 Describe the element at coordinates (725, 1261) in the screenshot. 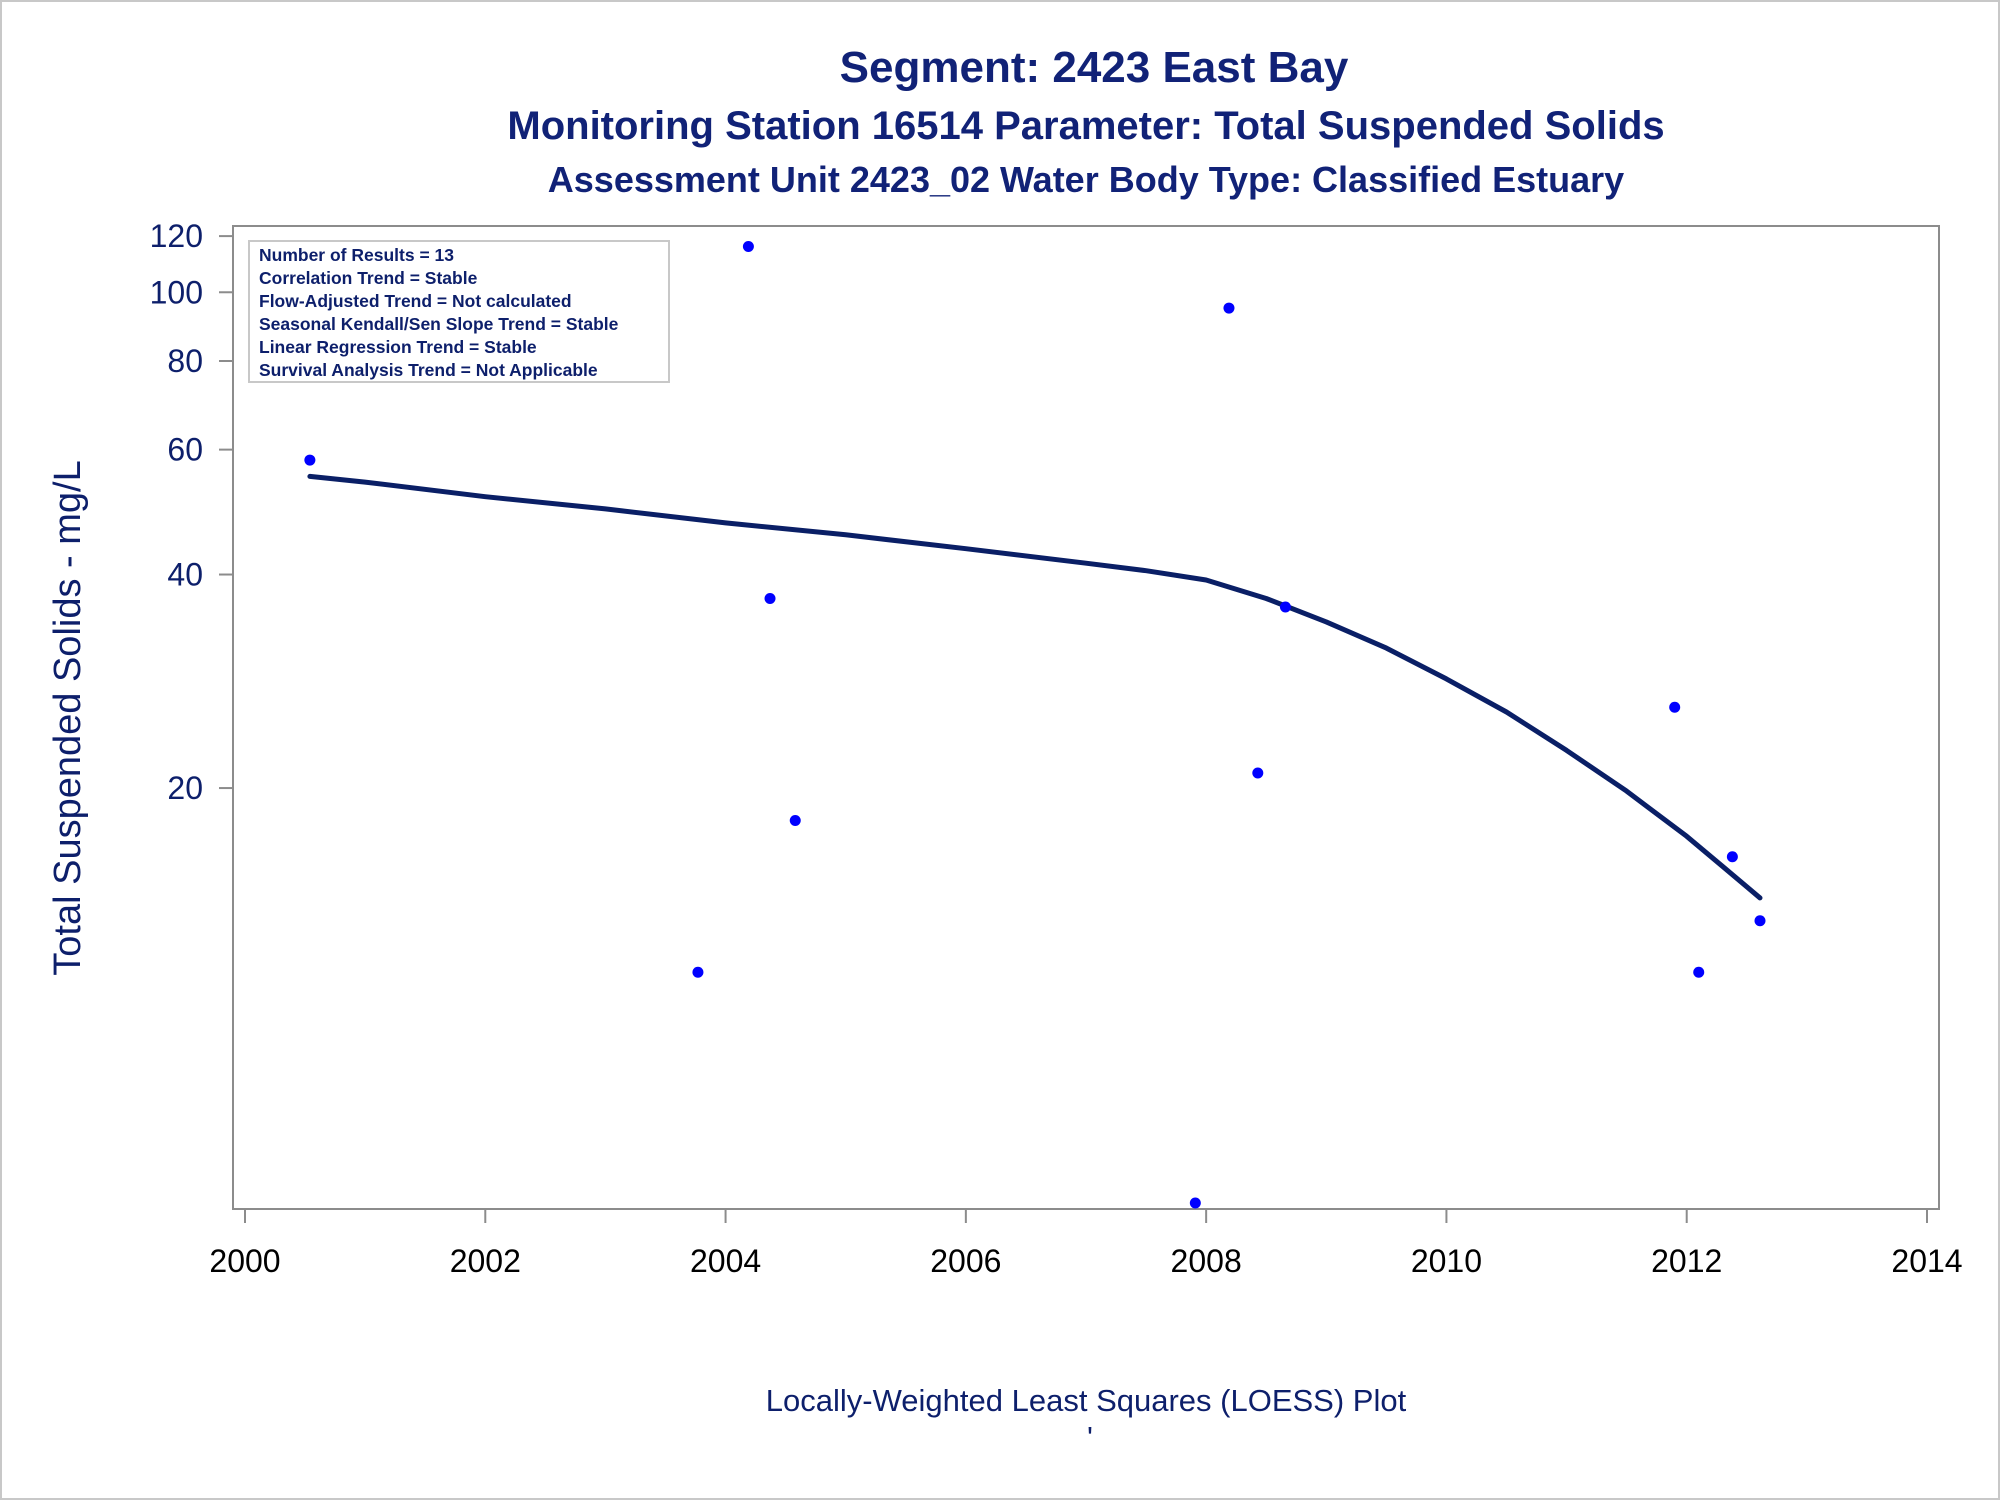

I see `x-tick-label: 2004` at that location.